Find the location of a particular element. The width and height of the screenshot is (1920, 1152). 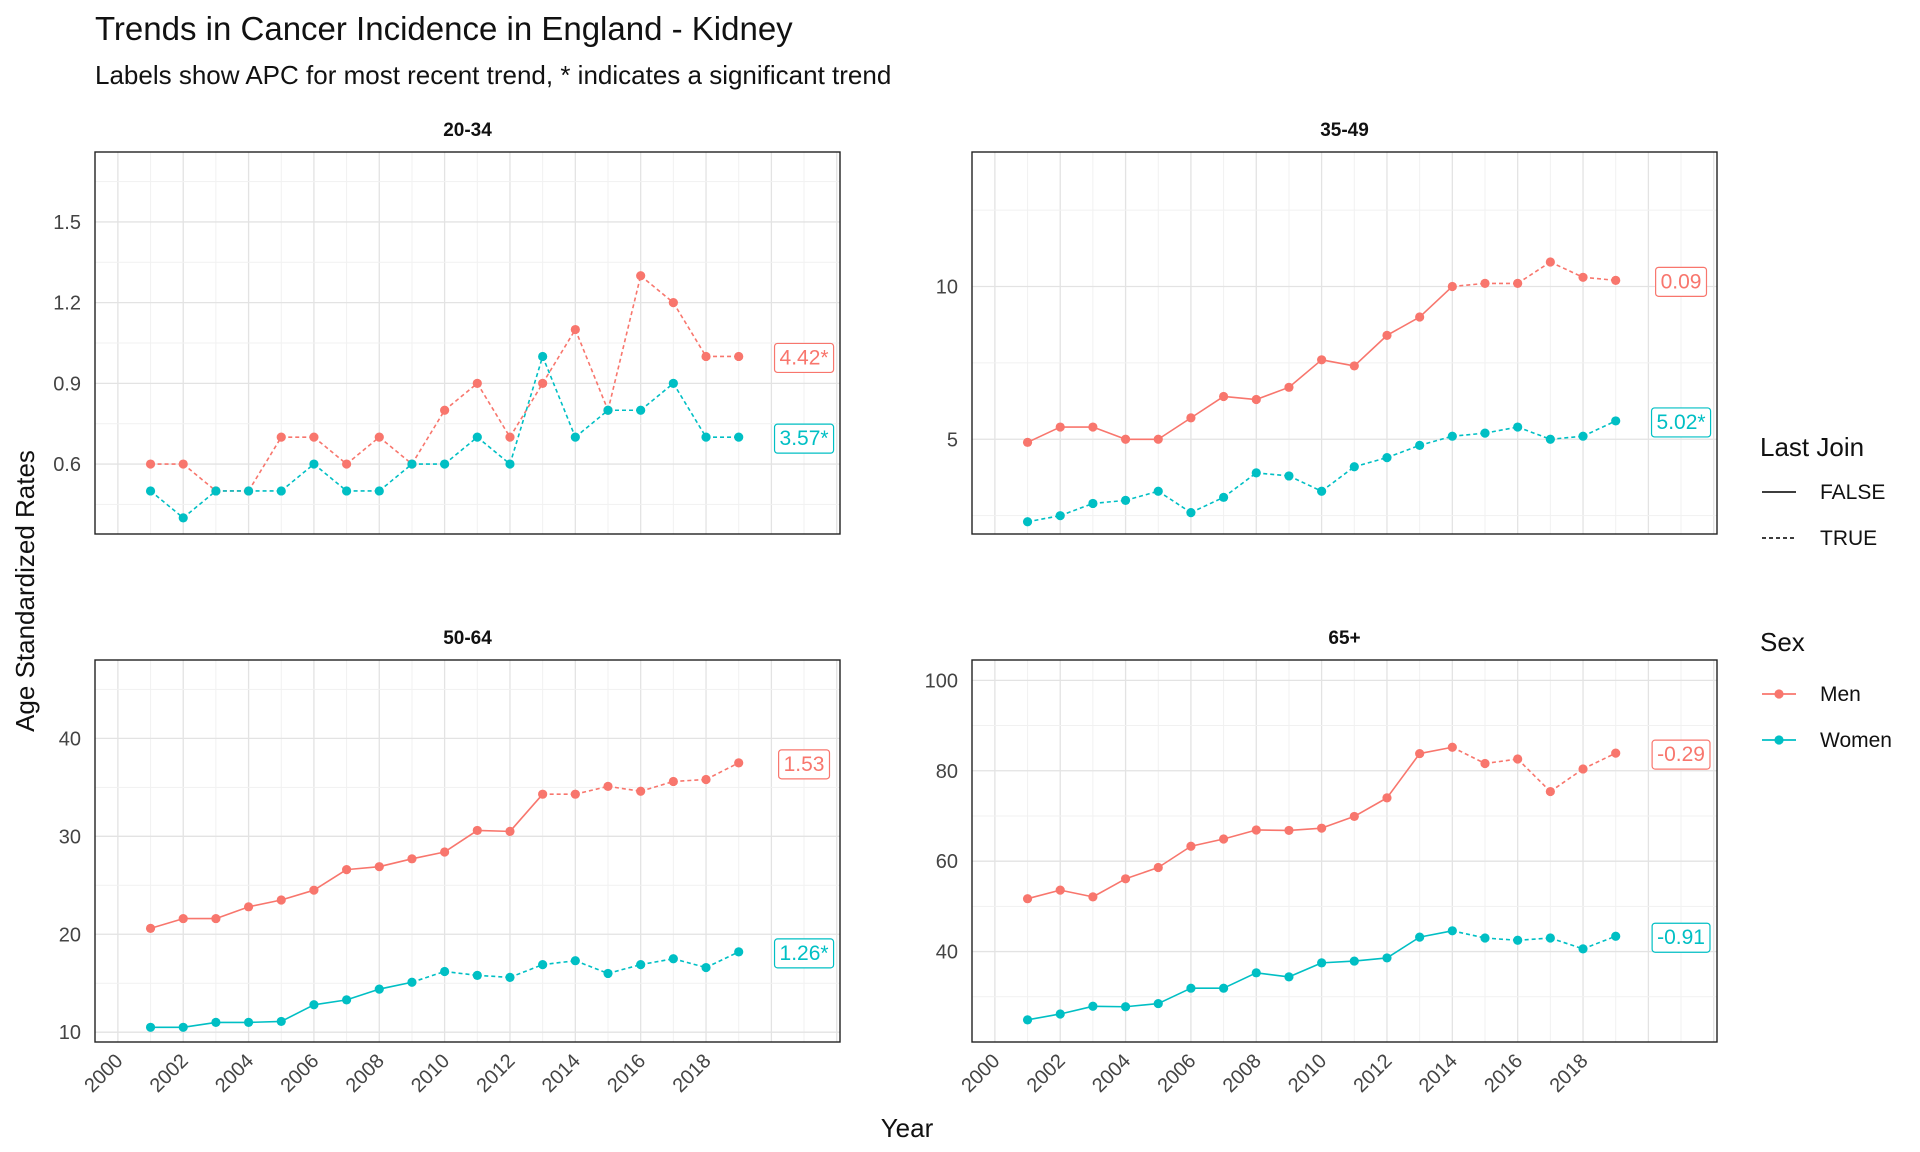

x-tick-label: 2004 is located at coordinates (1111, 1073).